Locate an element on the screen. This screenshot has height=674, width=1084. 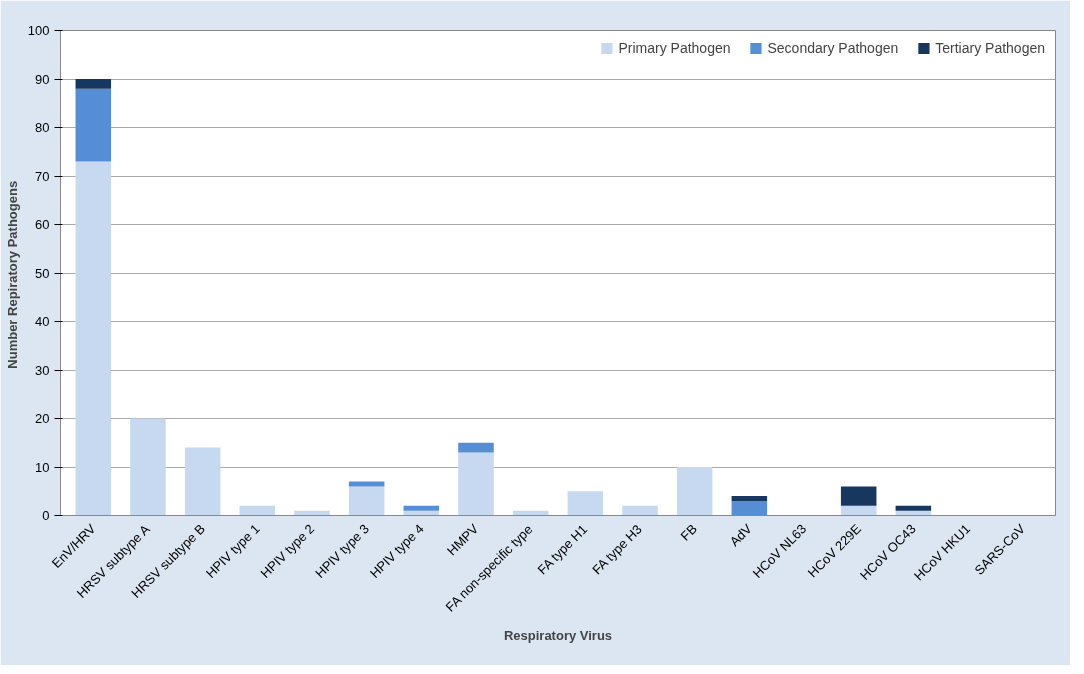
y-tick-label: 30 is located at coordinates (42, 370).